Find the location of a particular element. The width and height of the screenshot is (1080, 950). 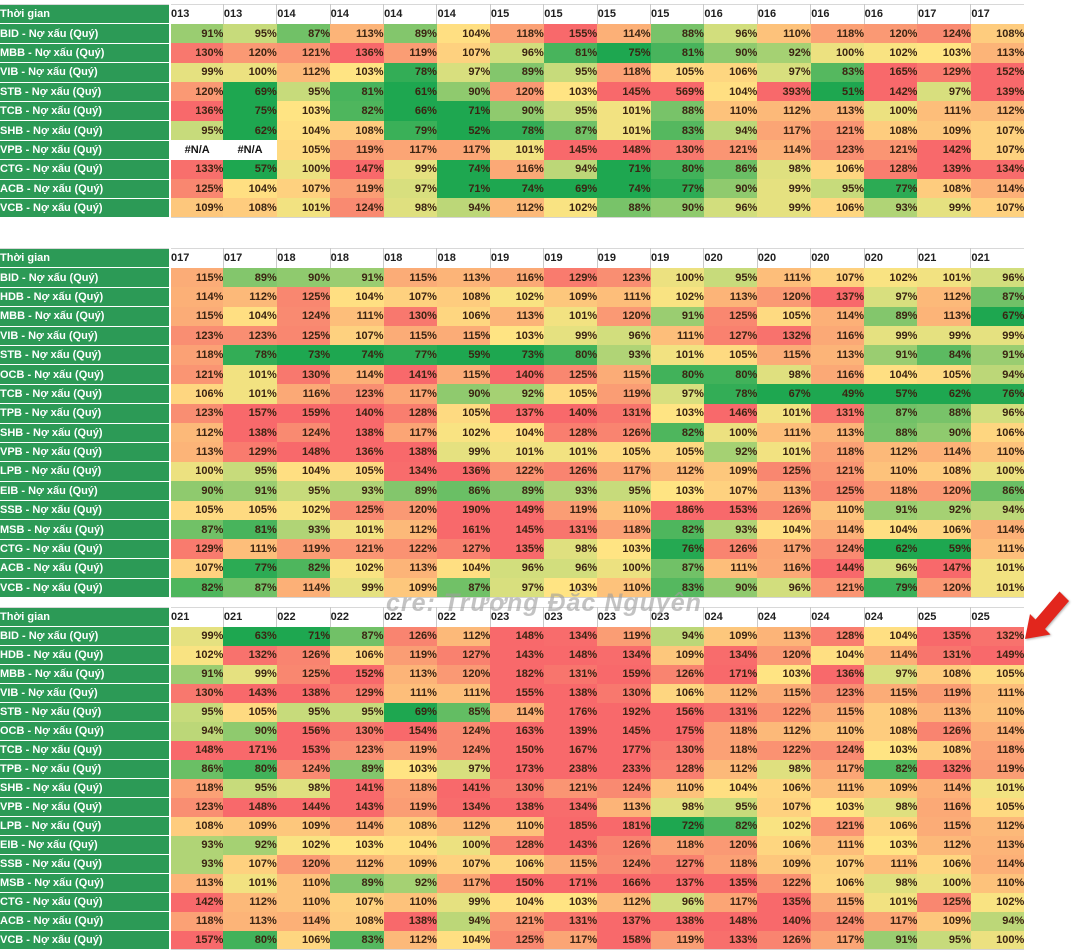

value-cell: 124% is located at coordinates (303, 433).